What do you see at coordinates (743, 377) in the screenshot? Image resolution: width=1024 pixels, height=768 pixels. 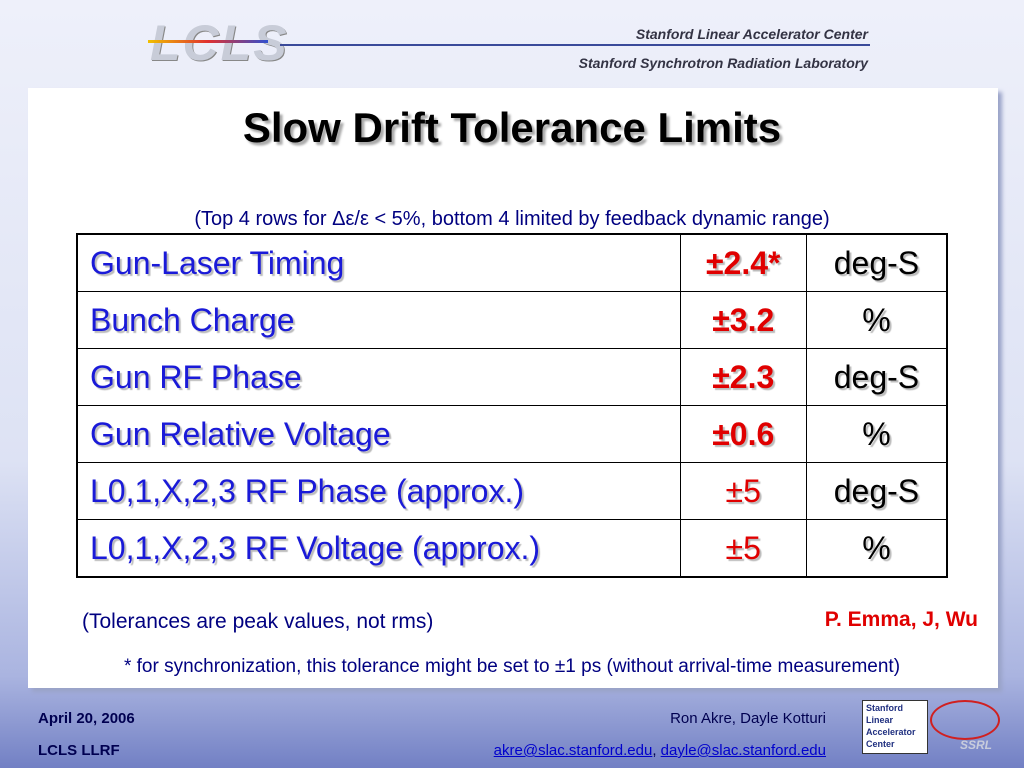 I see `tolerance-cell: ±2.3` at bounding box center [743, 377].